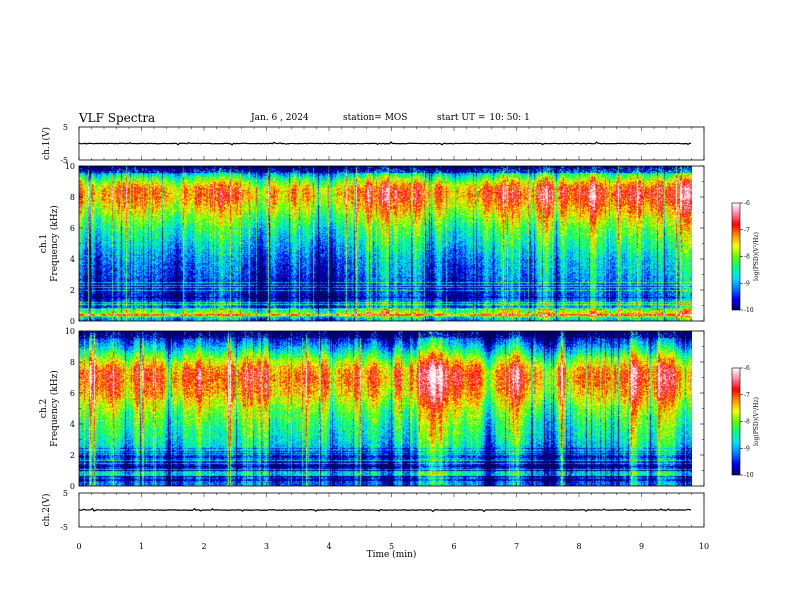 Image resolution: width=792 pixels, height=612 pixels. What do you see at coordinates (203, 546) in the screenshot?
I see `x-tick-label: 2` at bounding box center [203, 546].